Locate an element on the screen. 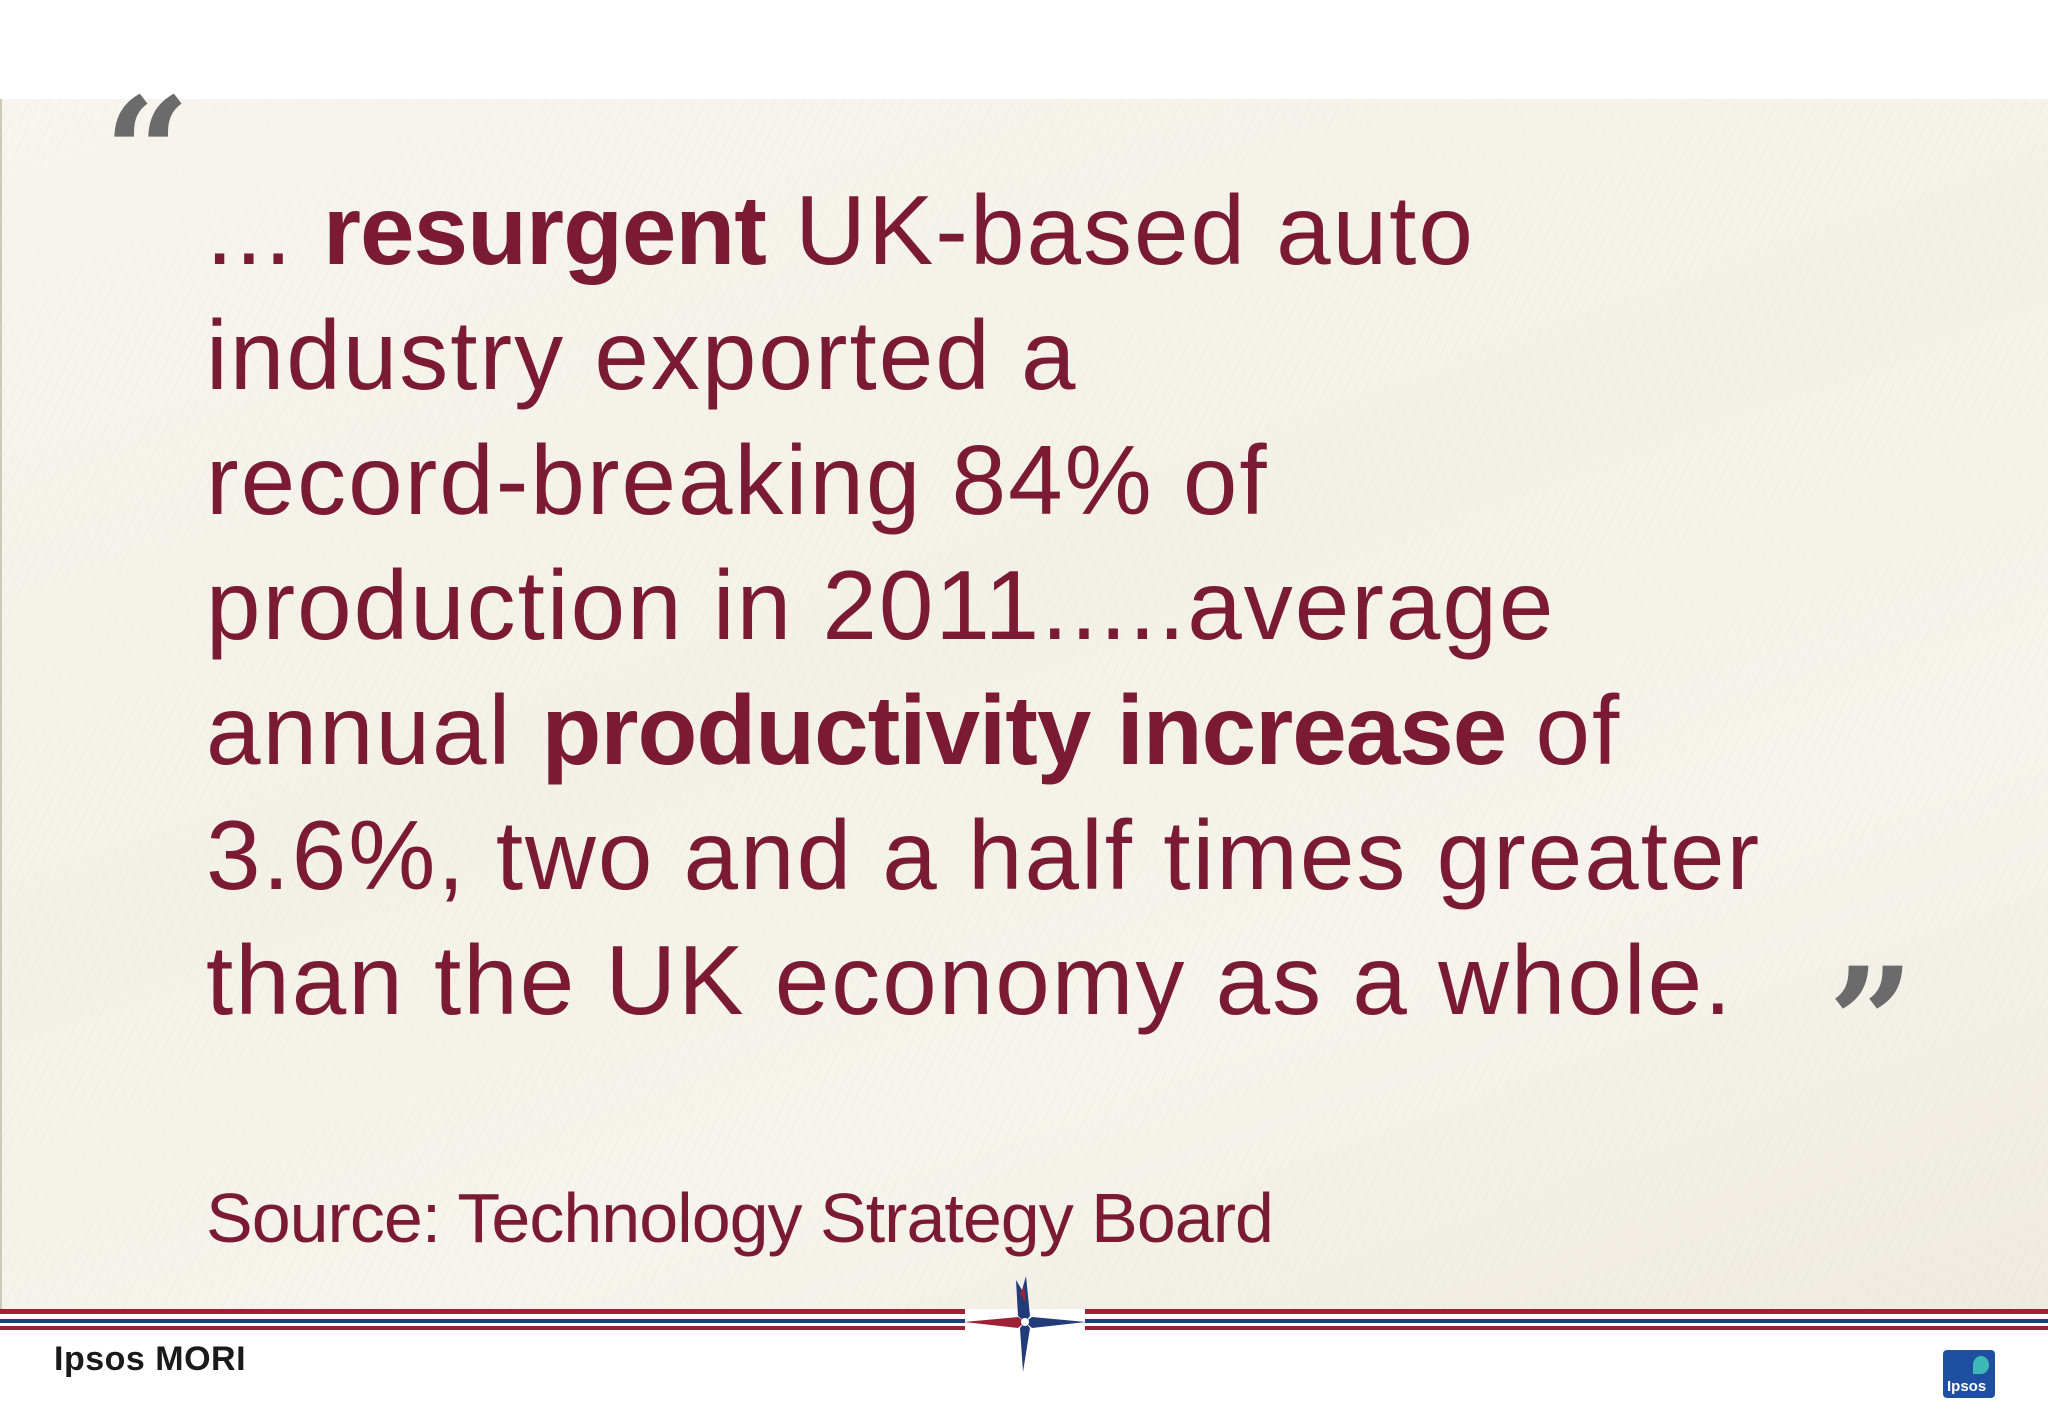 The image size is (2048, 1418). footer-rule-red-left-lower is located at coordinates (482, 1328).